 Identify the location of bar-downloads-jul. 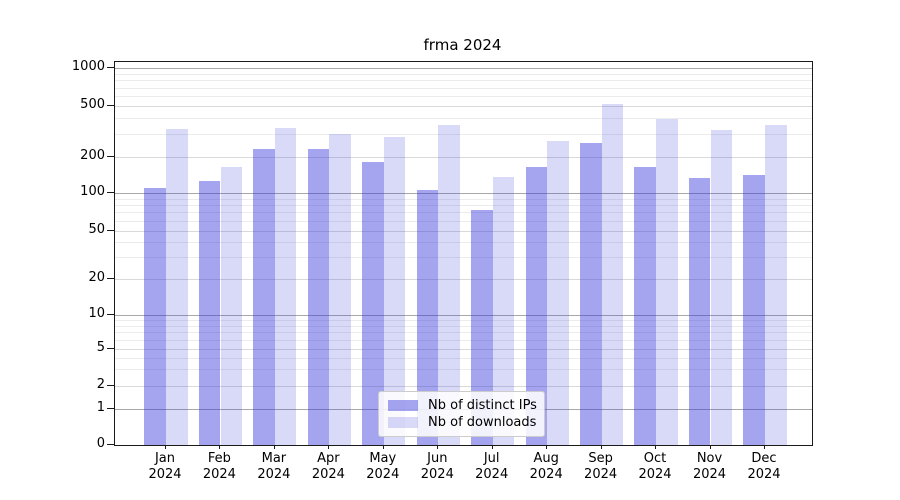
(503, 311).